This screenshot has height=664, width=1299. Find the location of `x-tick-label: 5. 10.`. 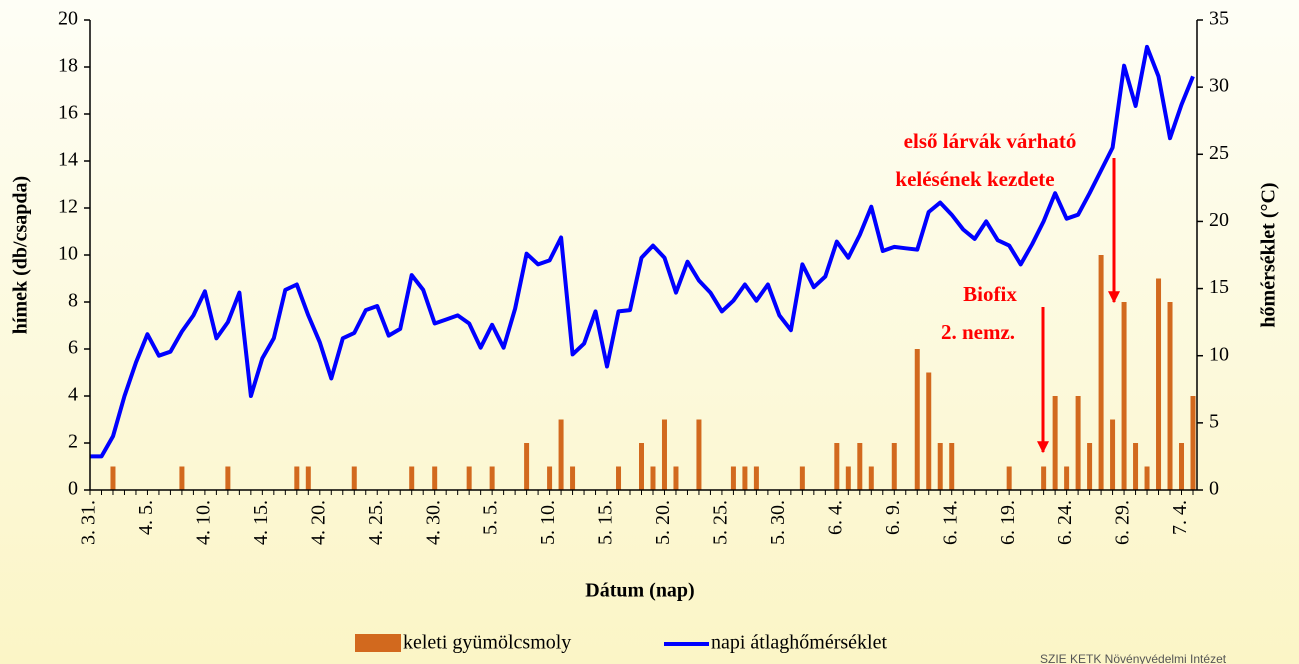

x-tick-label: 5. 10. is located at coordinates (548, 522).